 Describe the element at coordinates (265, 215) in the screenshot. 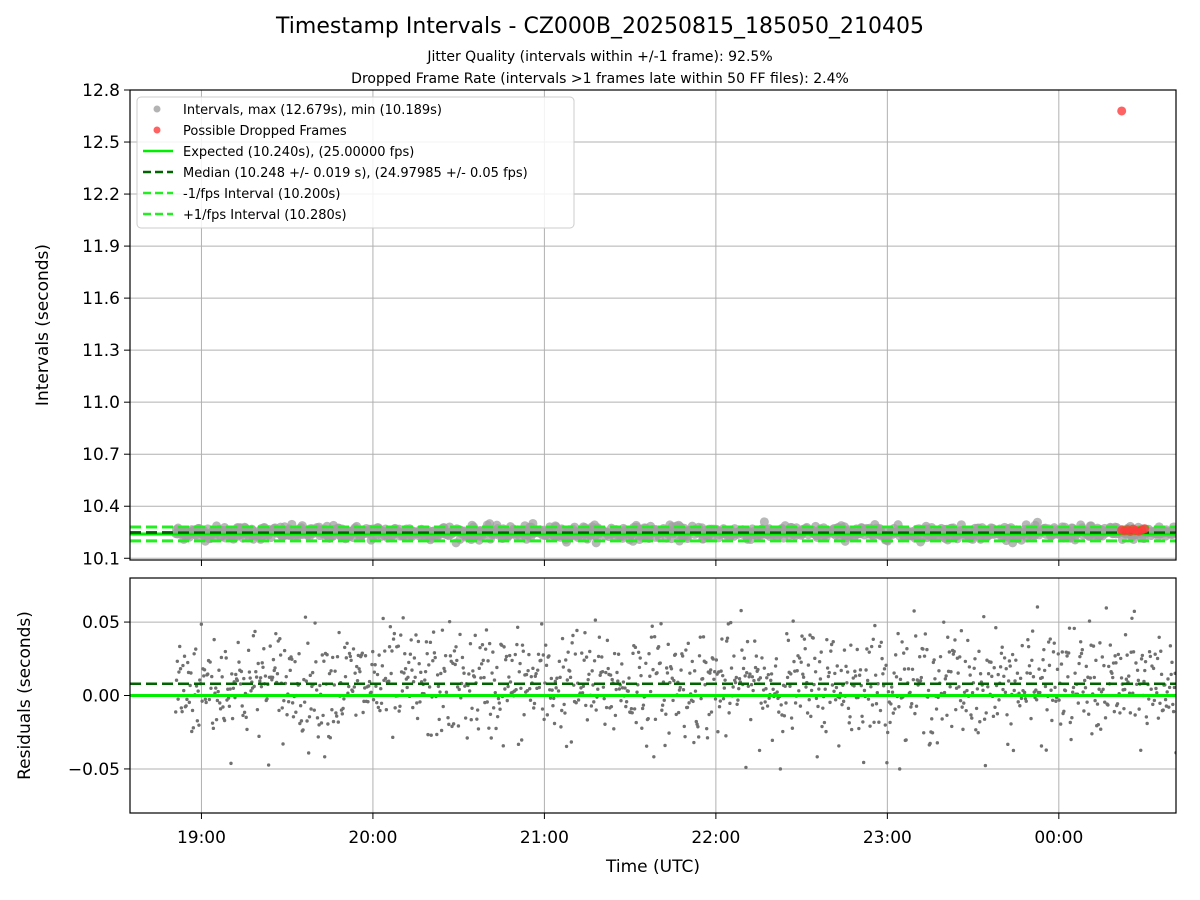

I see `legend-label: +1/fps Interval (10.280s)` at that location.